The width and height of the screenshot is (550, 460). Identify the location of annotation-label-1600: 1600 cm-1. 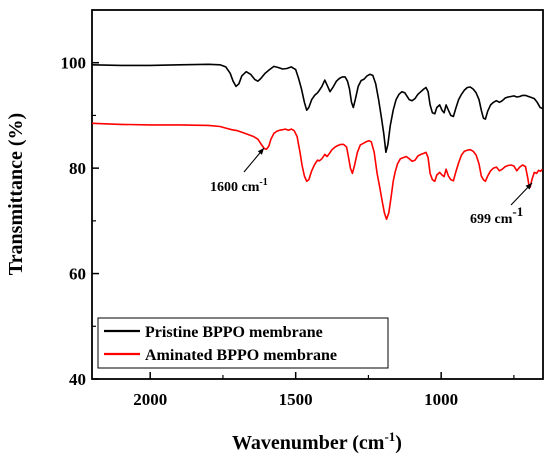
(239, 186).